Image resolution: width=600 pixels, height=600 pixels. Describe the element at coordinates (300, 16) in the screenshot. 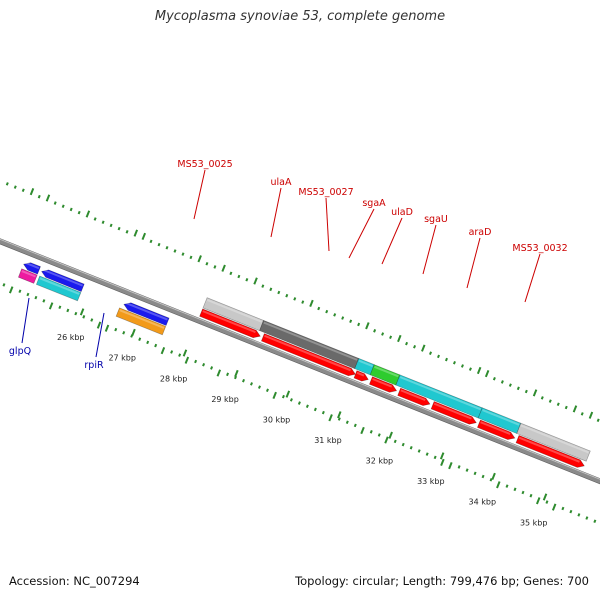

I see `map-title: Mycoplasma synoviae 53, complete genome` at that location.